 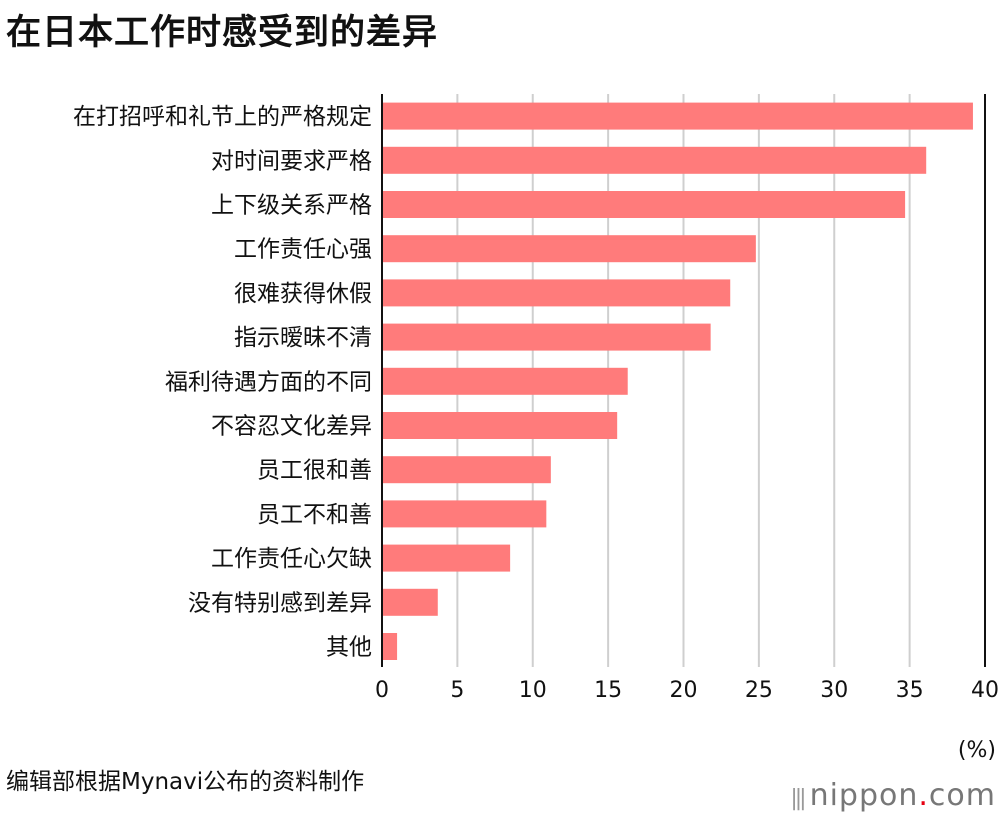 What do you see at coordinates (684, 690) in the screenshot?
I see `x-tick-label: 20` at bounding box center [684, 690].